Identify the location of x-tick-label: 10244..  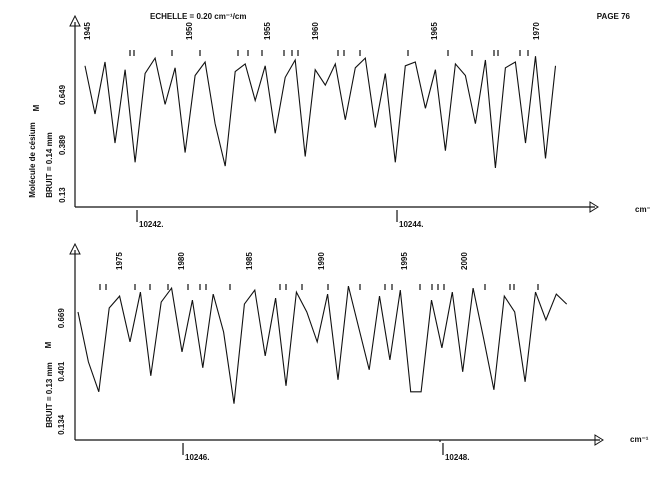
(411, 224).